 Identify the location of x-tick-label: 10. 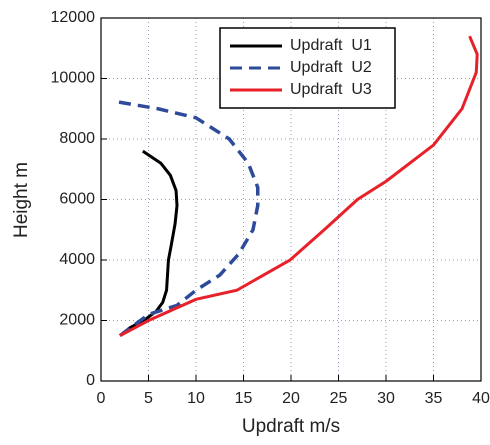
(196, 398).